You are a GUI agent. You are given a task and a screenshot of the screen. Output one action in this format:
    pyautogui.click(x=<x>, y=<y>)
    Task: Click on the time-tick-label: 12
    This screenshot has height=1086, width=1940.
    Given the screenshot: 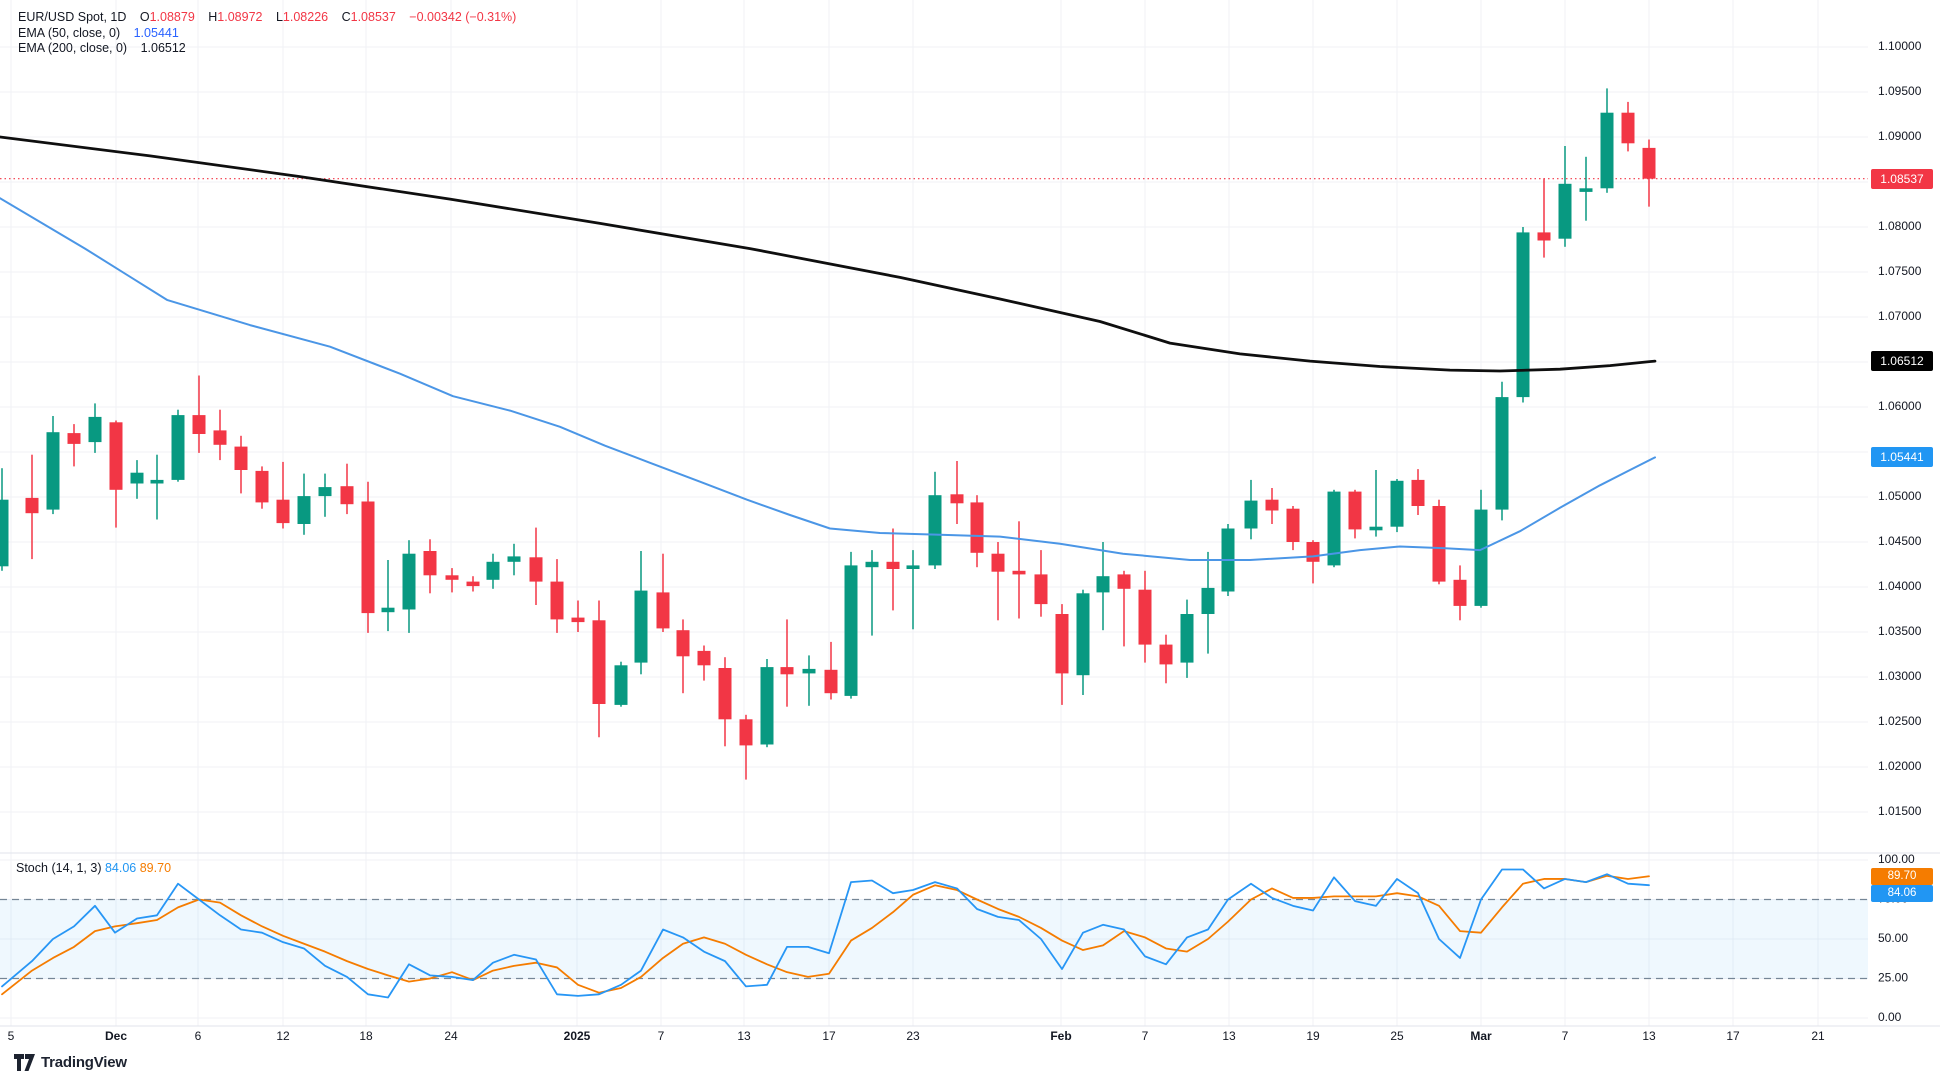 What is the action you would take?
    pyautogui.click(x=283, y=1036)
    